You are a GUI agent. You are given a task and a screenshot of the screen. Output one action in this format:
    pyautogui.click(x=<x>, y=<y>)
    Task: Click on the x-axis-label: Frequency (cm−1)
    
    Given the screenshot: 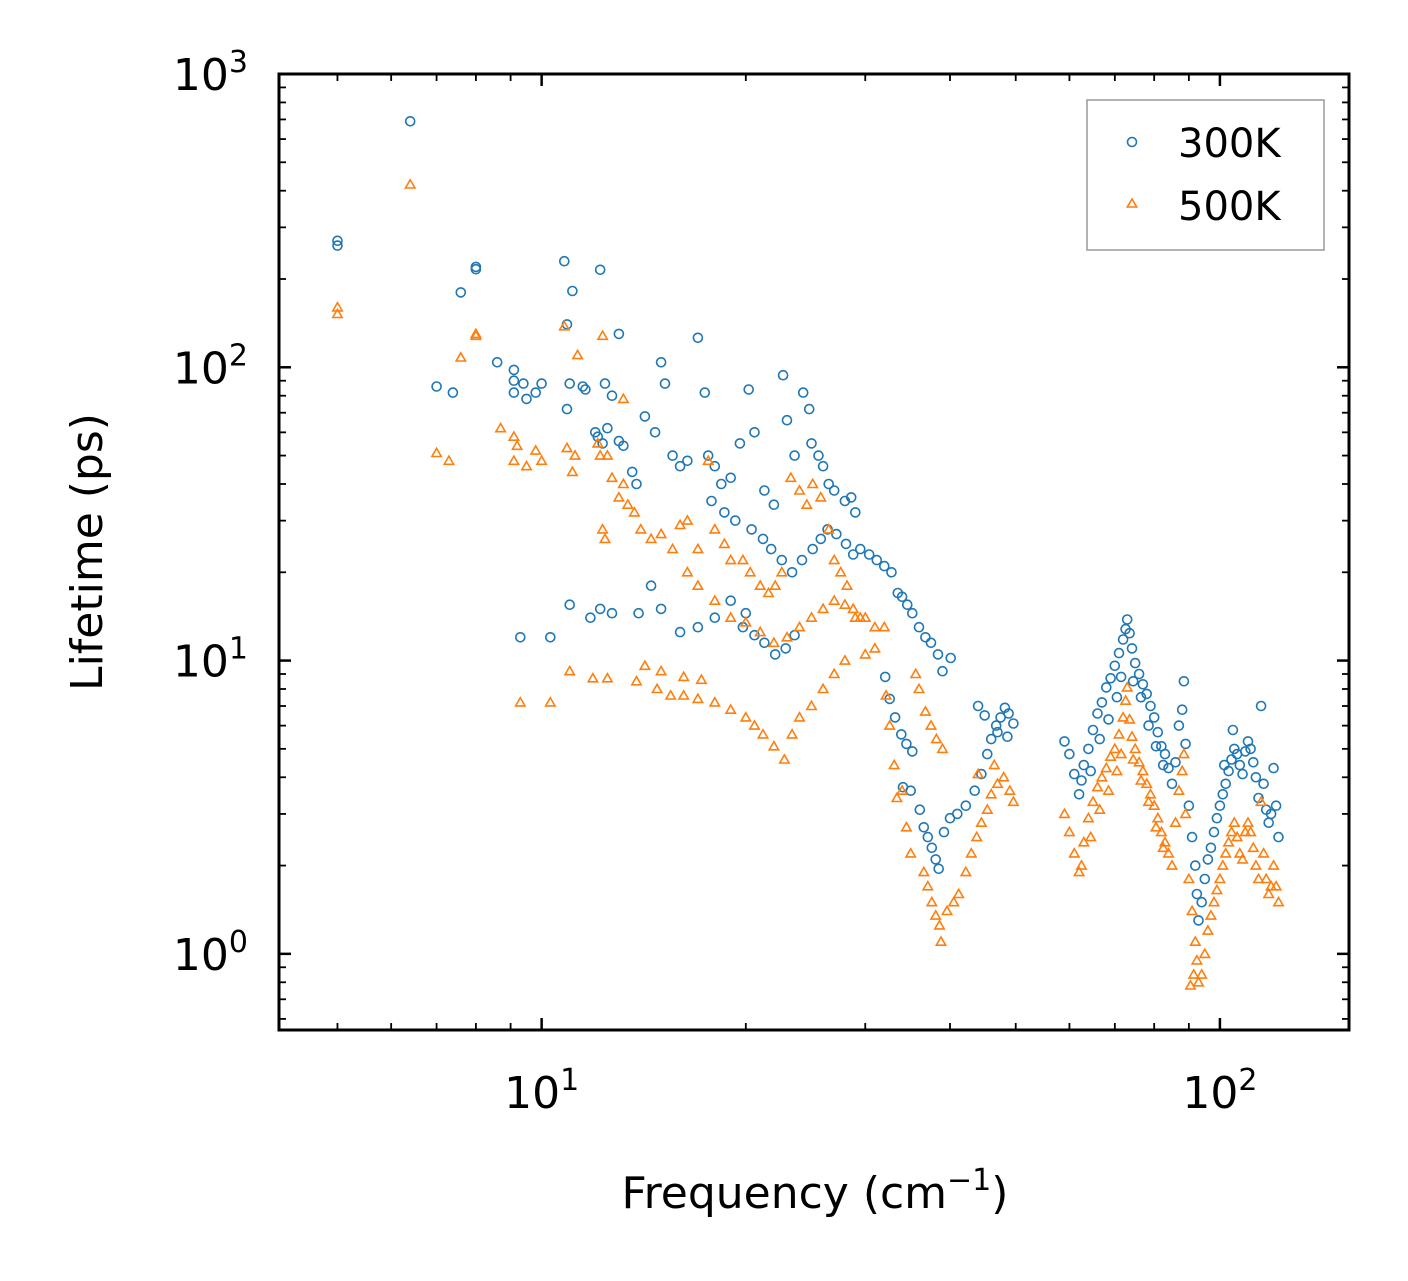 What is the action you would take?
    pyautogui.click(x=815, y=1191)
    